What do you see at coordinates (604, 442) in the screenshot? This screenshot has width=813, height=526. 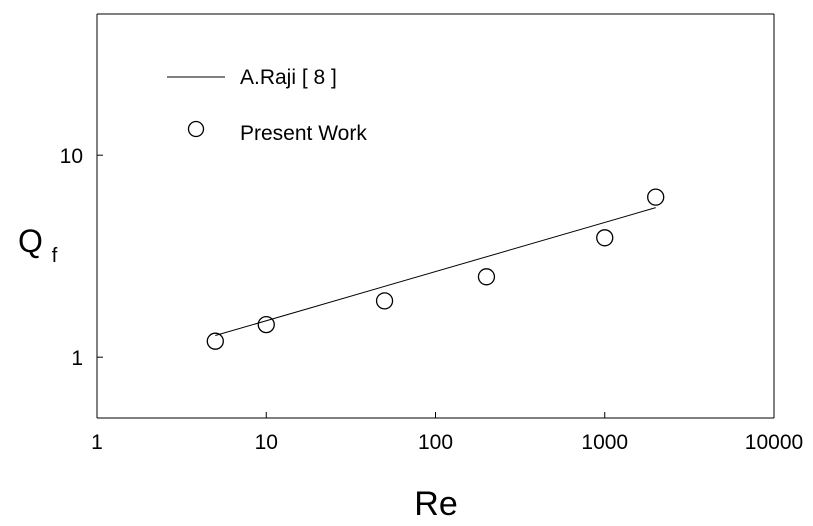 I see `x-tick-label: 1000` at bounding box center [604, 442].